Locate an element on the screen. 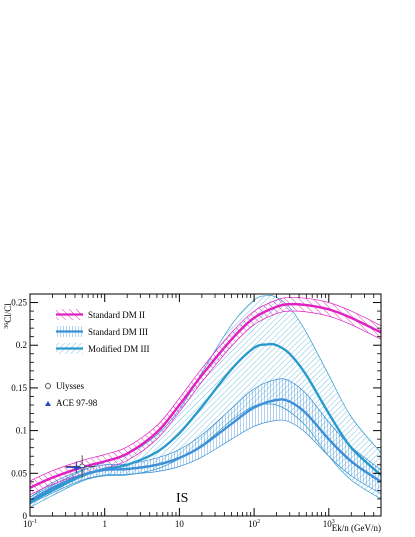  band-lower-standard-dm-iii is located at coordinates (205, 462).